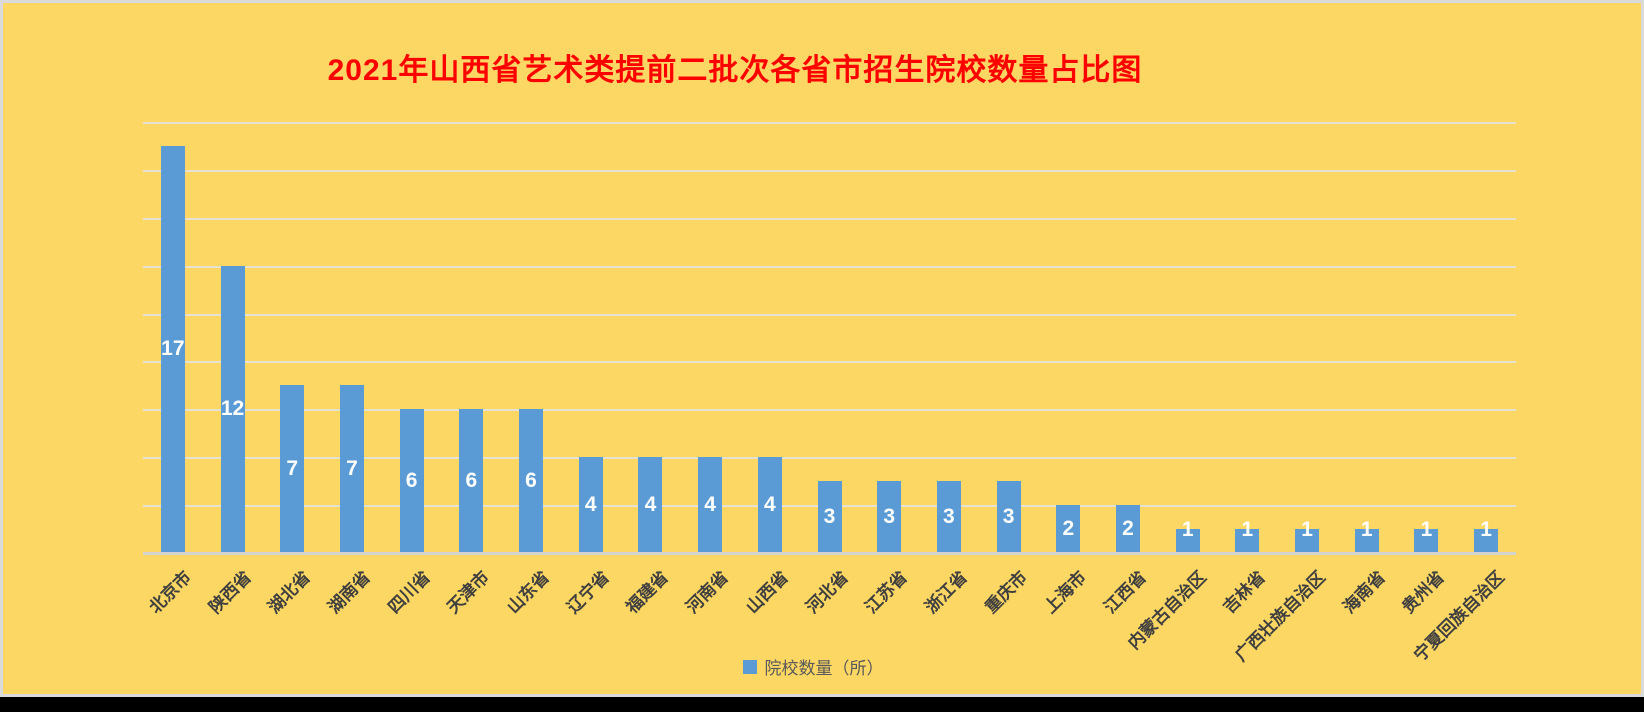 The height and width of the screenshot is (712, 1644). Describe the element at coordinates (749, 666) in the screenshot. I see `legend-swatch-icon` at that location.